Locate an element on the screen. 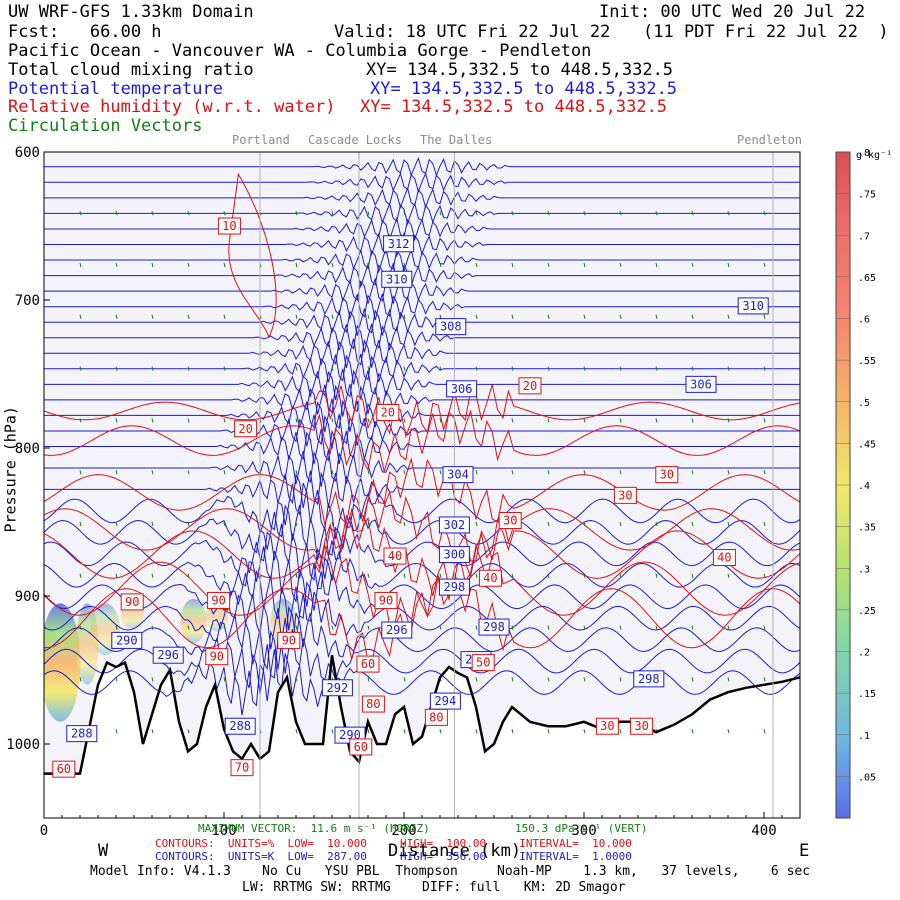 This screenshot has width=900, height=900. colorbar-label: .2 is located at coordinates (864, 653).